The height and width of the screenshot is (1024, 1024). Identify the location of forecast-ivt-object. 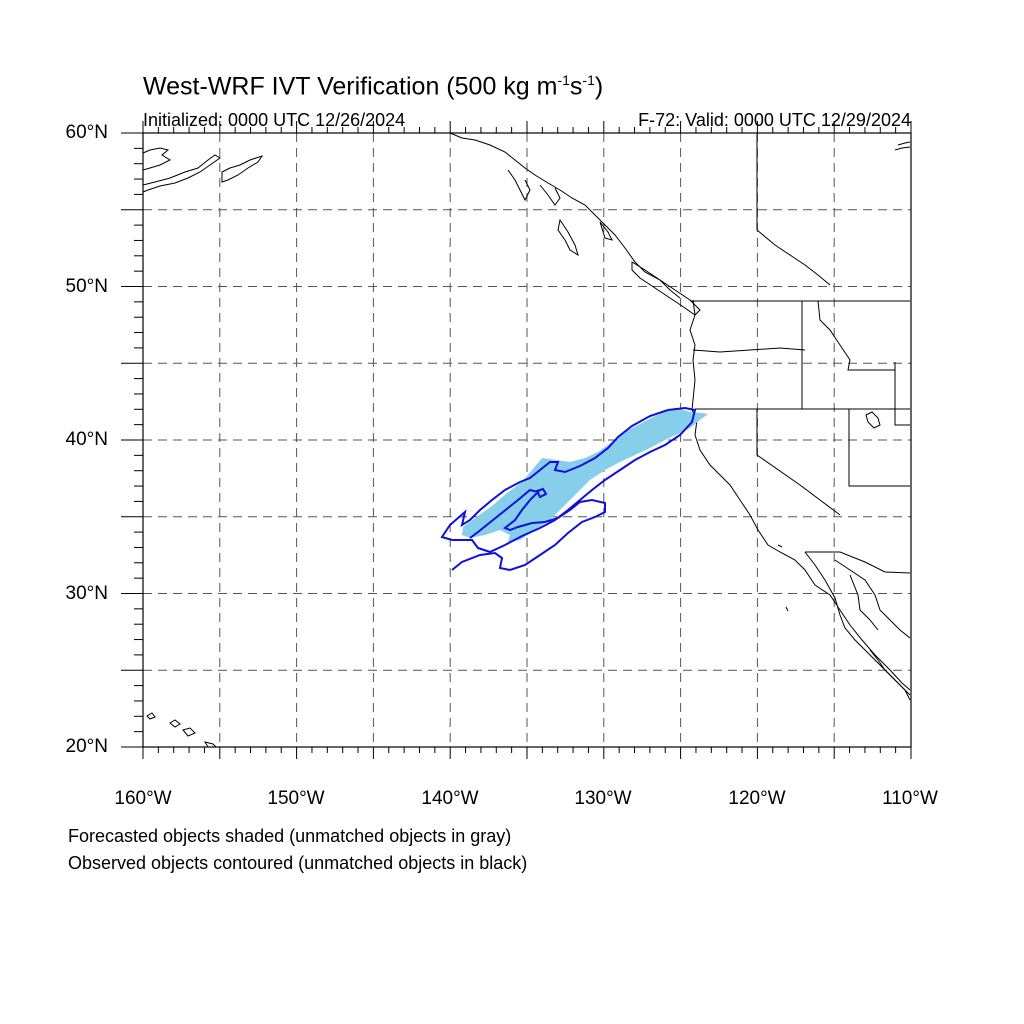
(585, 475).